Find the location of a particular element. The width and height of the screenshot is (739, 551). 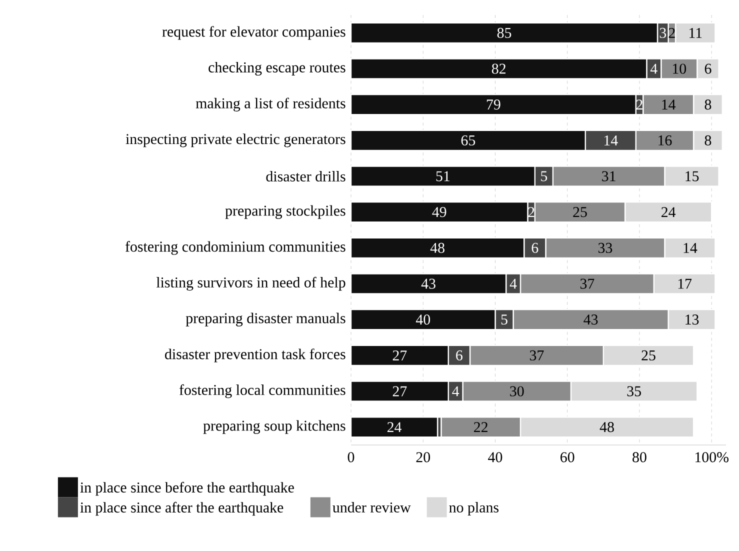

y-tick-label: inspecting private electric generators is located at coordinates (236, 141).